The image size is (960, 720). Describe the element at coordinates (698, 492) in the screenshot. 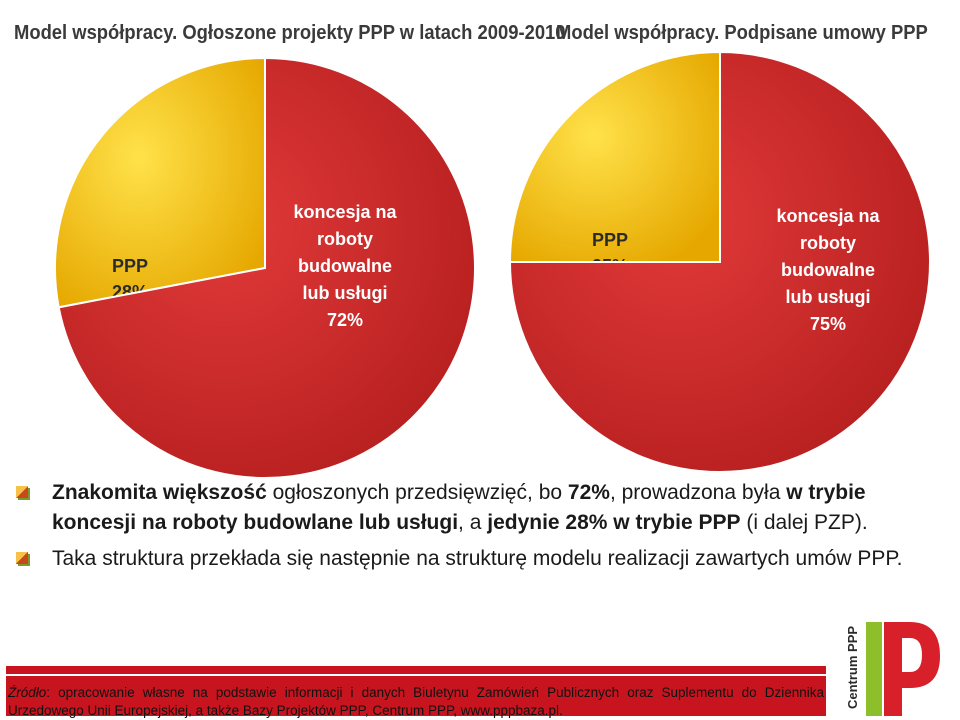

I see `bullet-1-part-4: , prowadzona była` at that location.